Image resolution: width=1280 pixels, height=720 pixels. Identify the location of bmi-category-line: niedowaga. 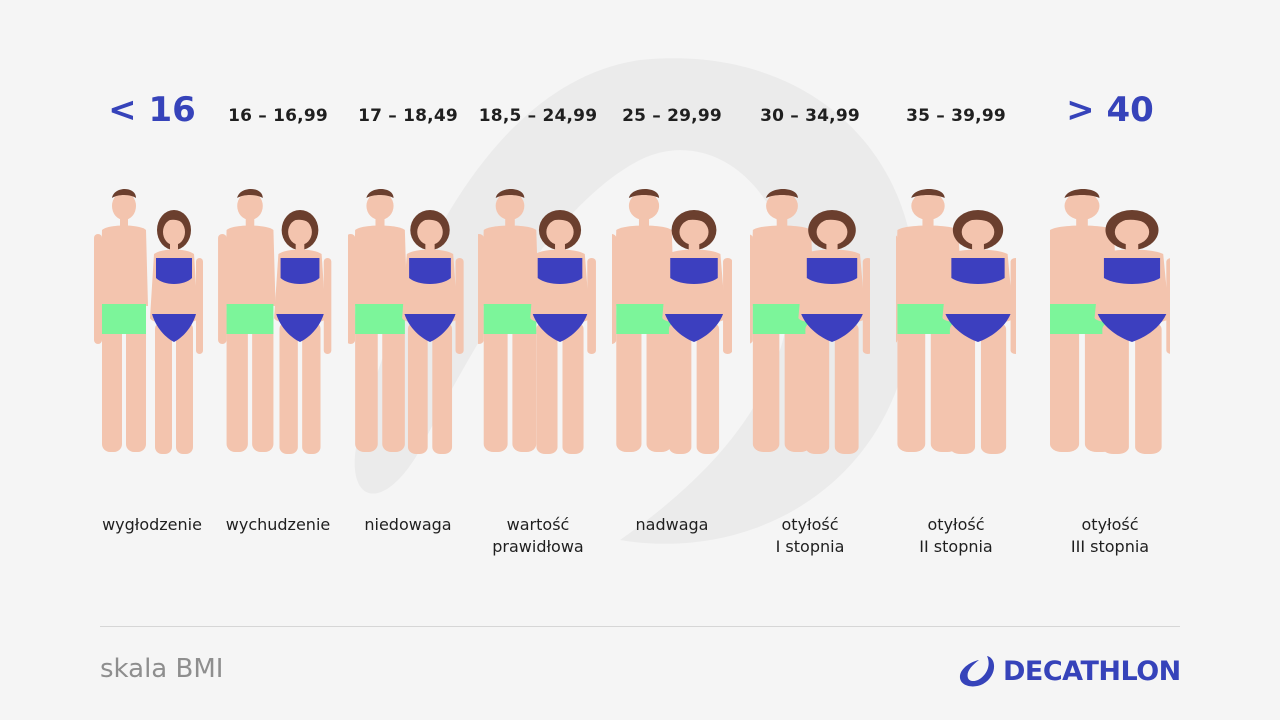
(408, 524).